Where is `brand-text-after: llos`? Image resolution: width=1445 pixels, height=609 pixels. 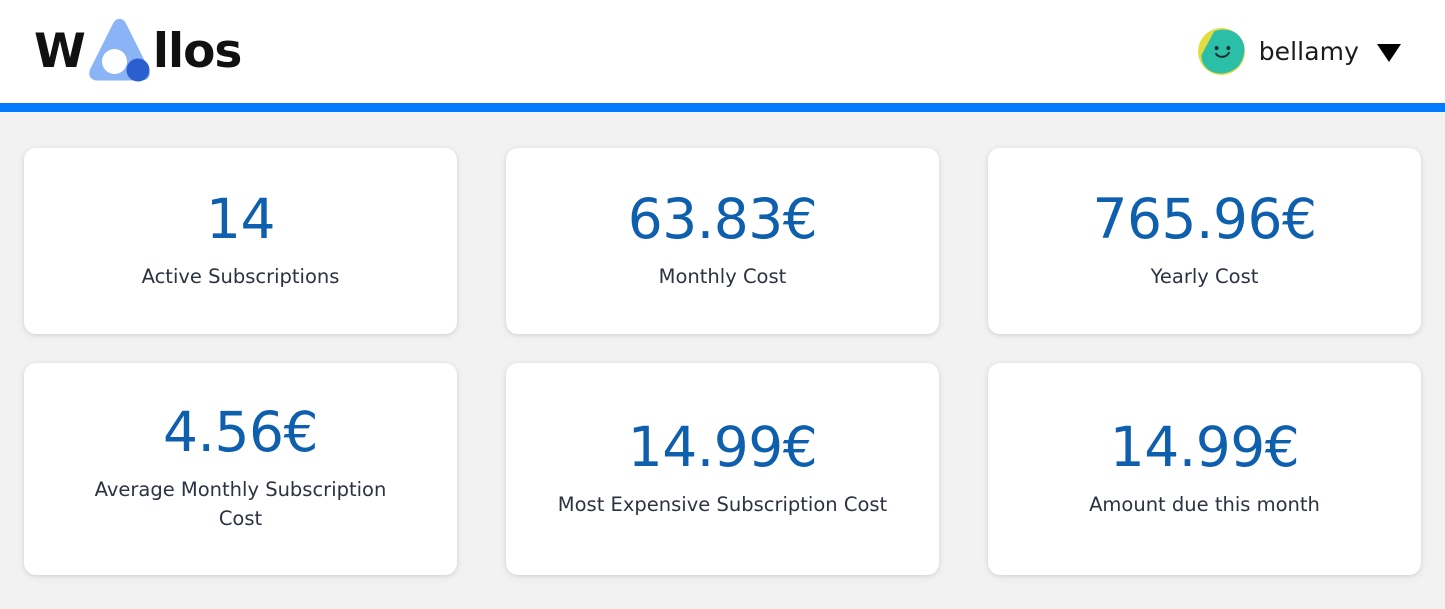
brand-text-after: llos is located at coordinates (197, 51).